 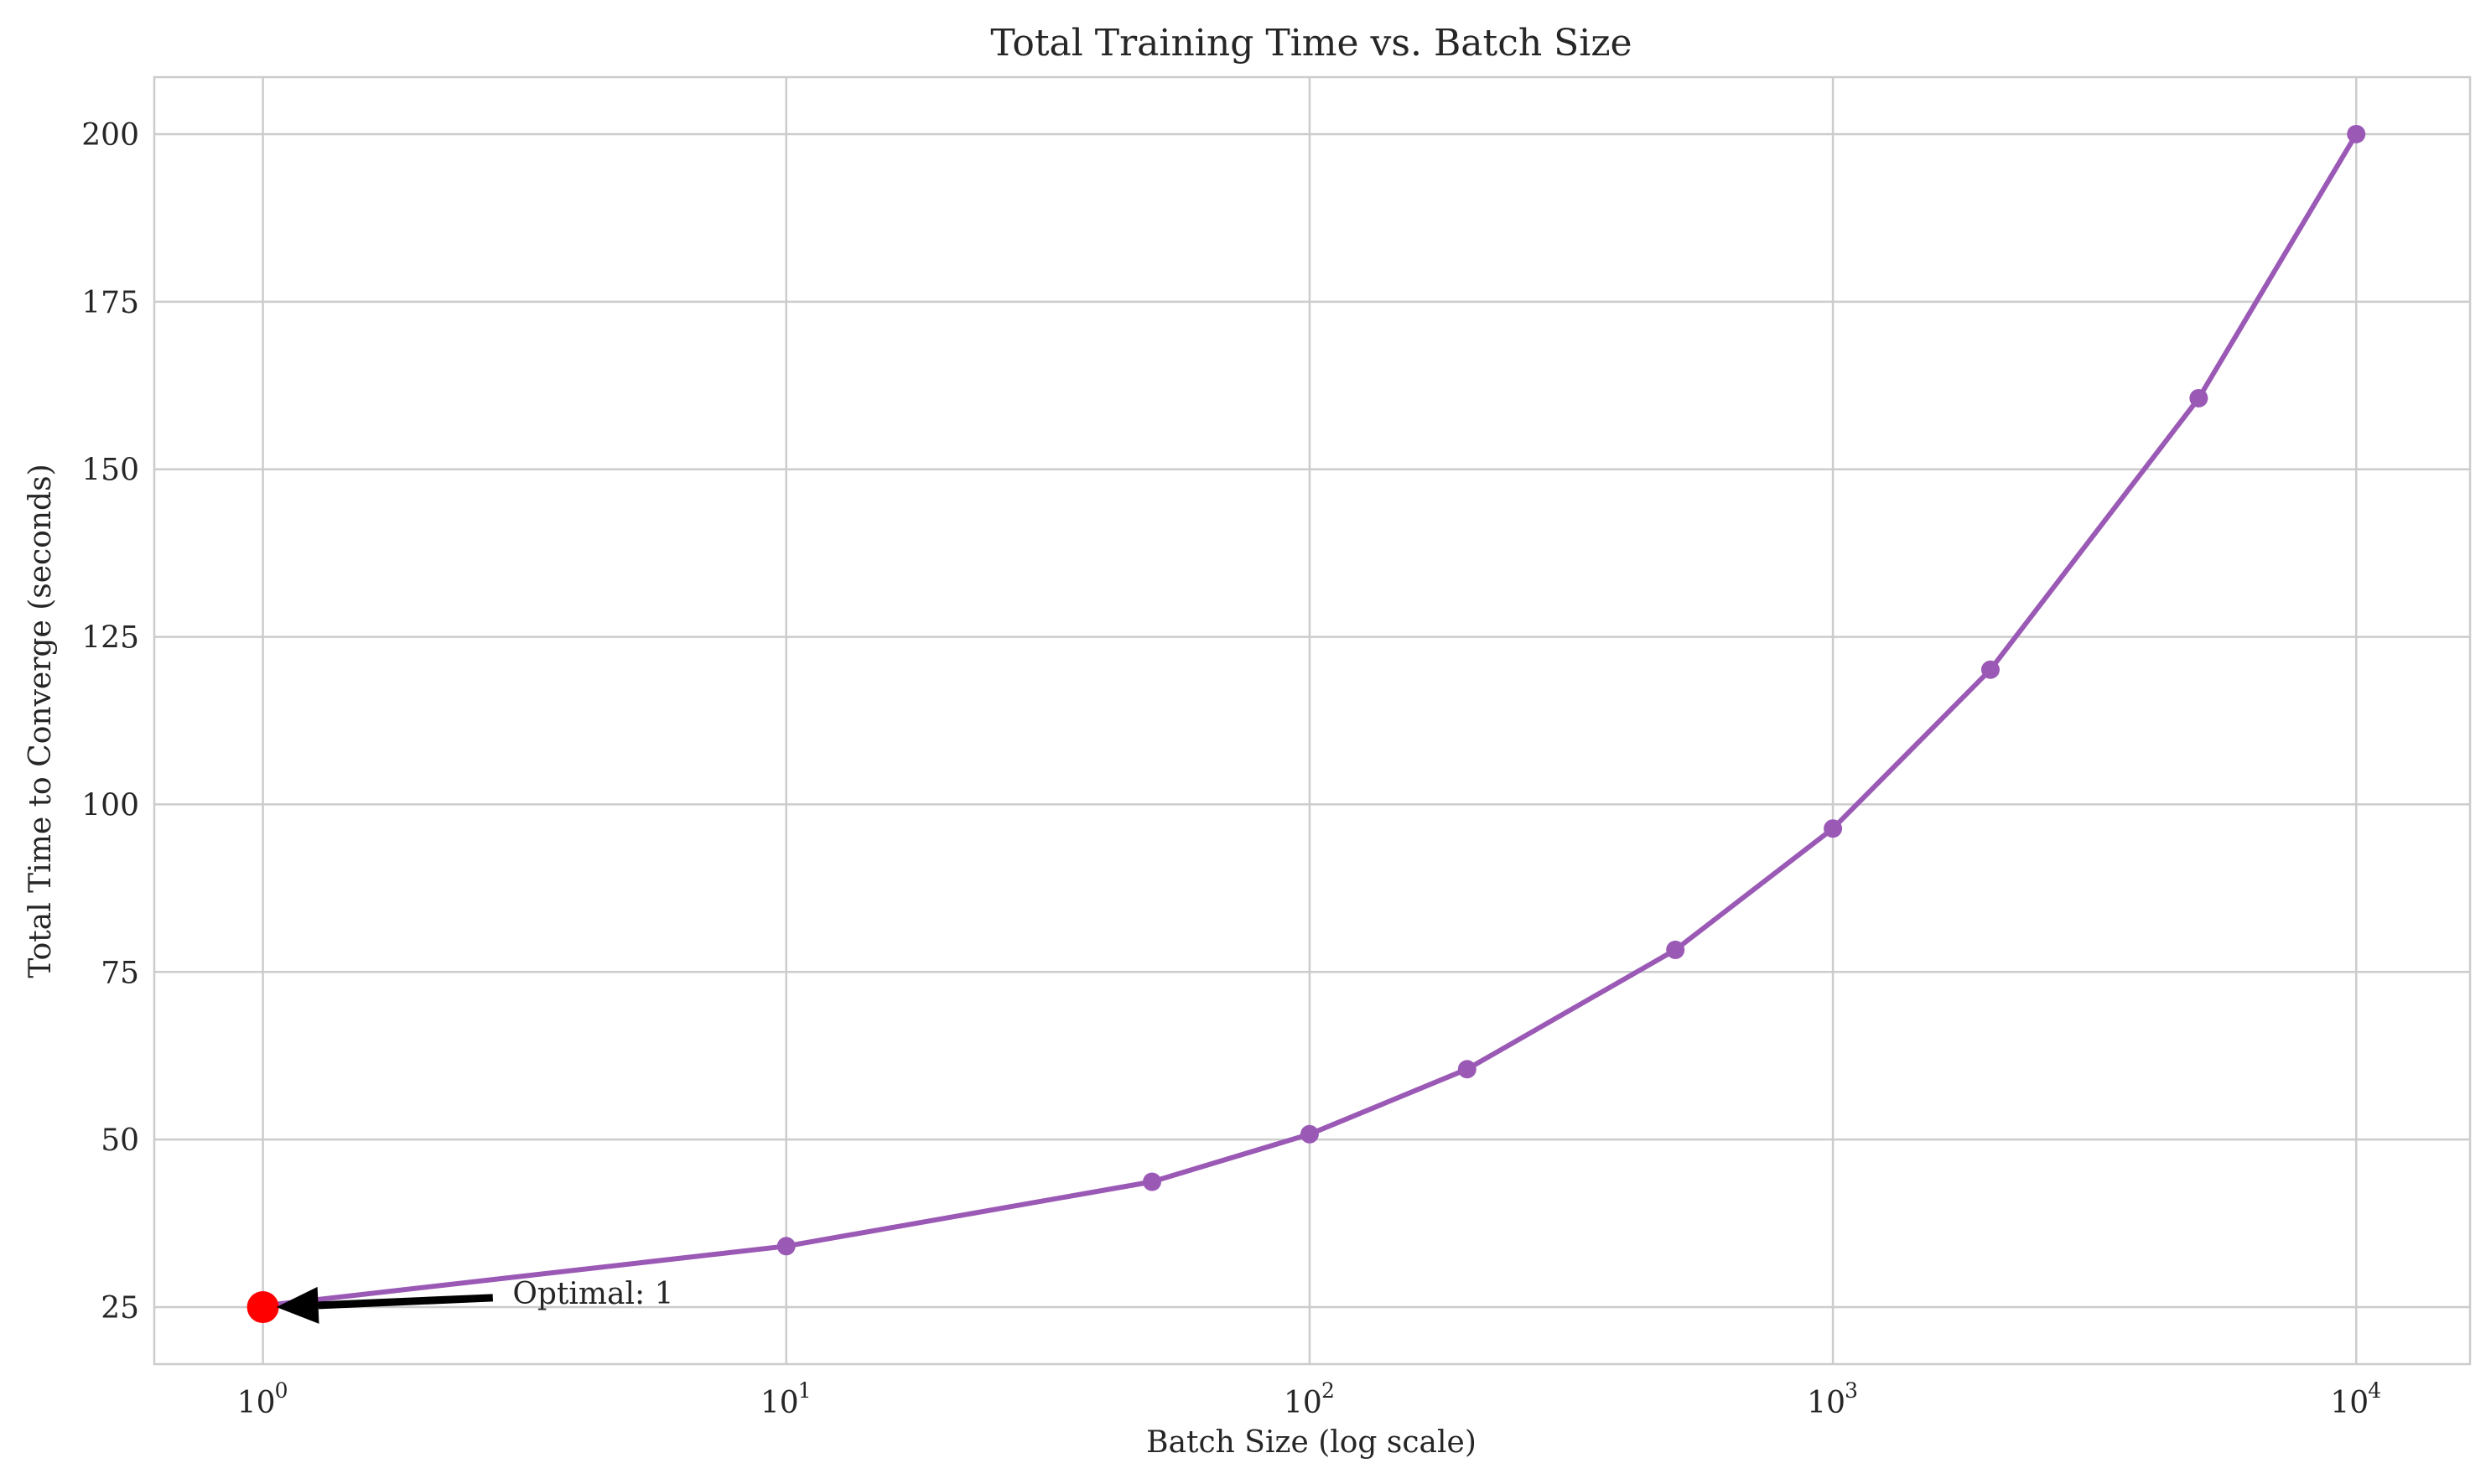 I want to click on x-tick-exponent: 2, so click(x=1328, y=1390).